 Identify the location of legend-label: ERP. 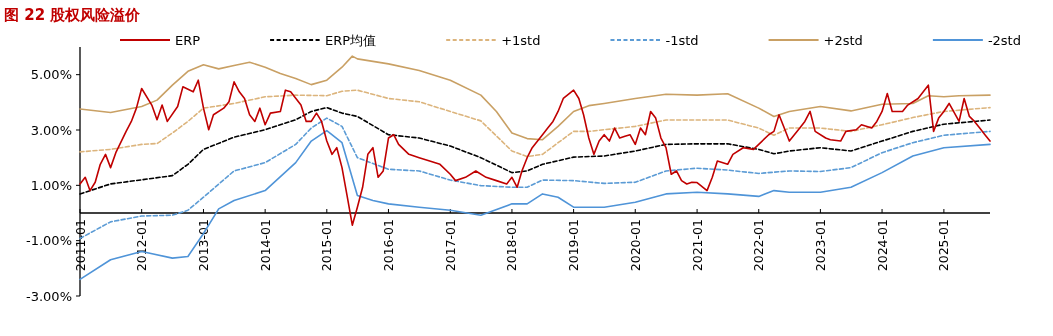
(188, 40).